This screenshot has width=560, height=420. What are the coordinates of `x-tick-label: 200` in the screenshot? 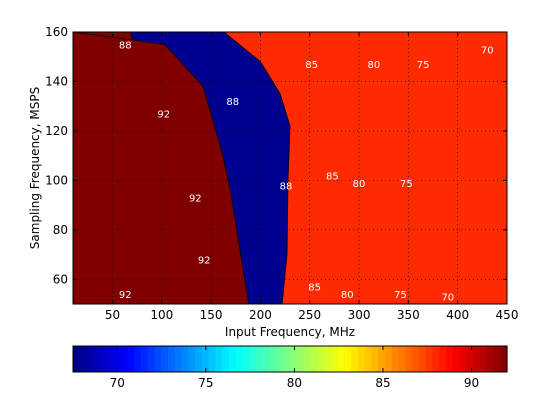 It's located at (260, 315).